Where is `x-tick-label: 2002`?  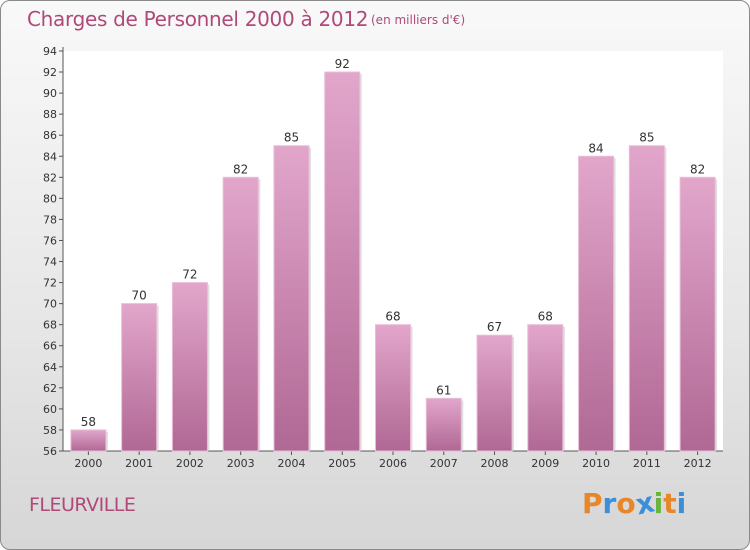
x-tick-label: 2002 is located at coordinates (190, 463).